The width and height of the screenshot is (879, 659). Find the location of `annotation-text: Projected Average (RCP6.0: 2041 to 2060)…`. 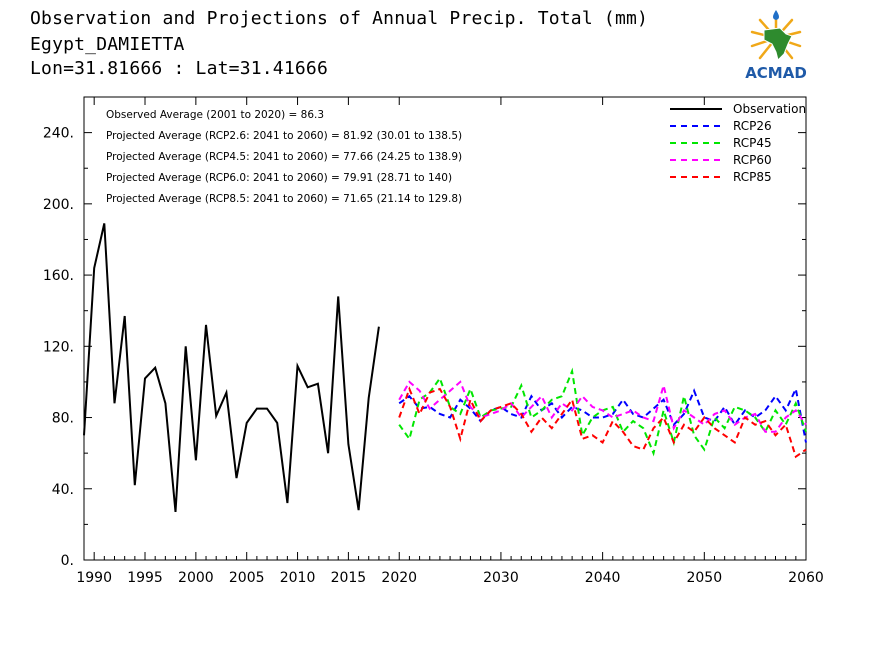

annotation-text: Projected Average (RCP6.0: 2041 to 2060)… is located at coordinates (279, 178).